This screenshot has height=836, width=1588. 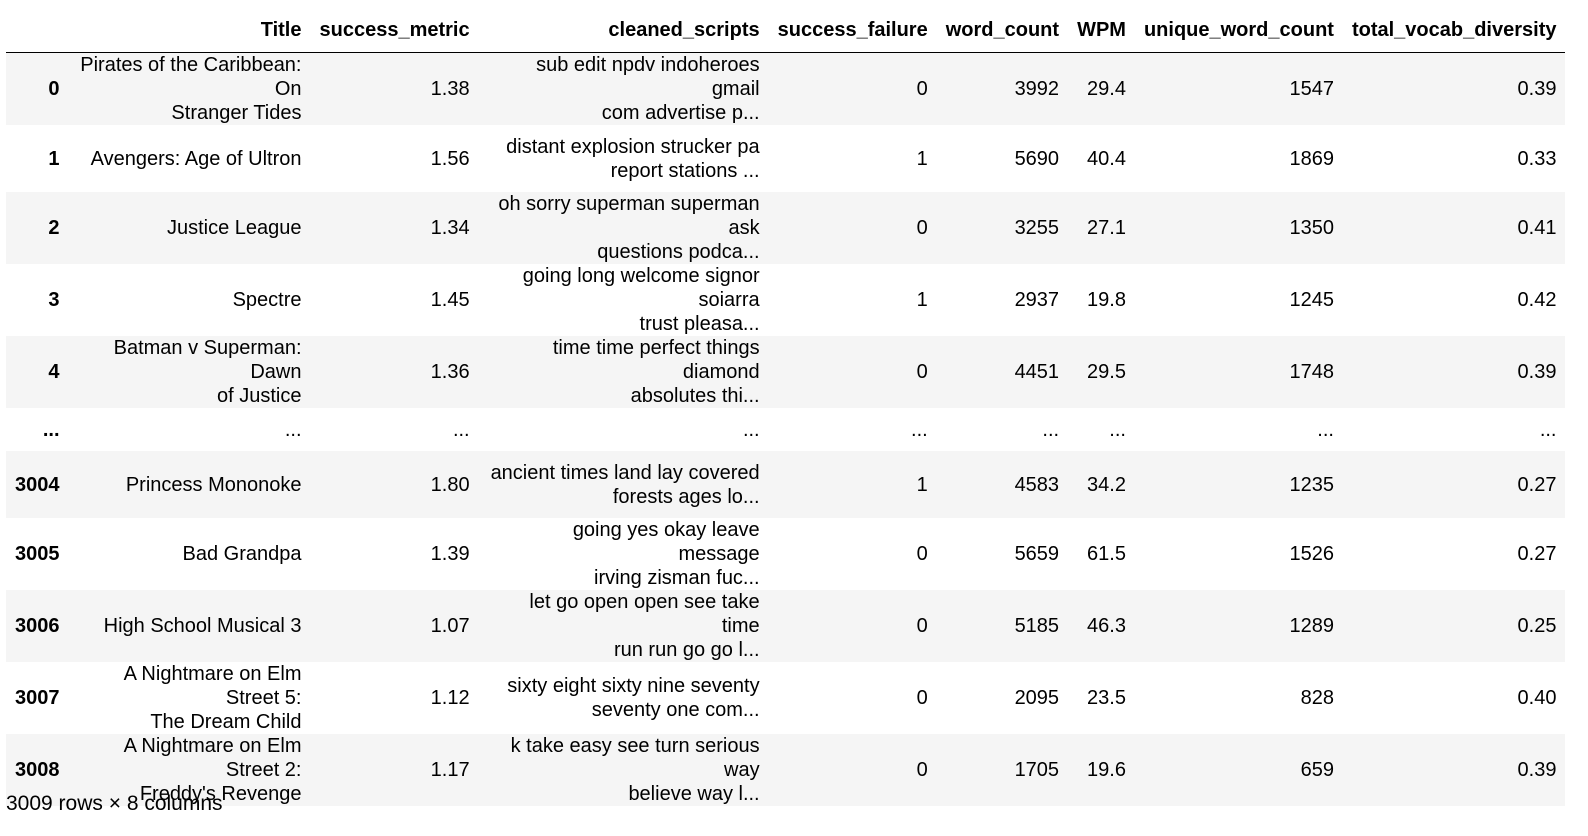 I want to click on cell-wpm: 27.1, so click(x=1106, y=228).